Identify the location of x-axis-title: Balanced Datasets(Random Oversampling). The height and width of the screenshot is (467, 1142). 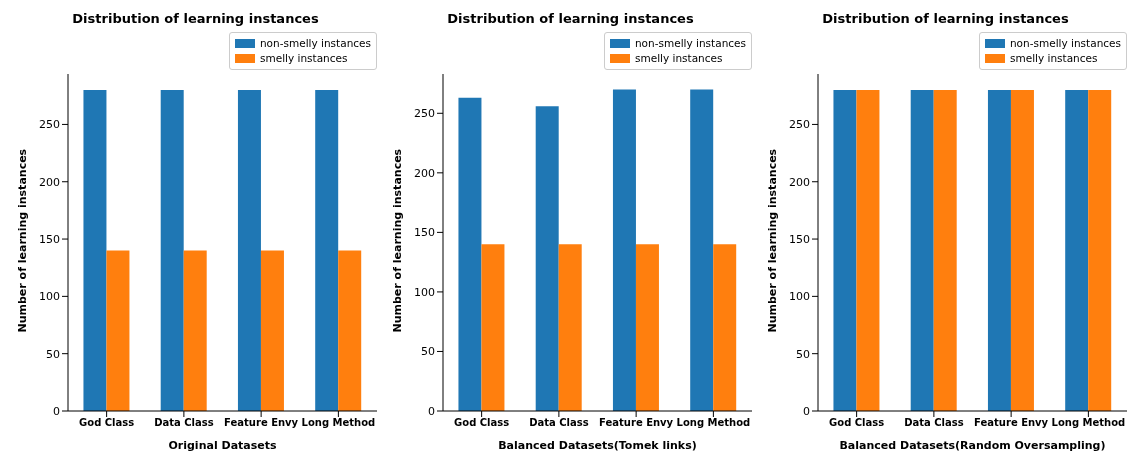
(972, 445).